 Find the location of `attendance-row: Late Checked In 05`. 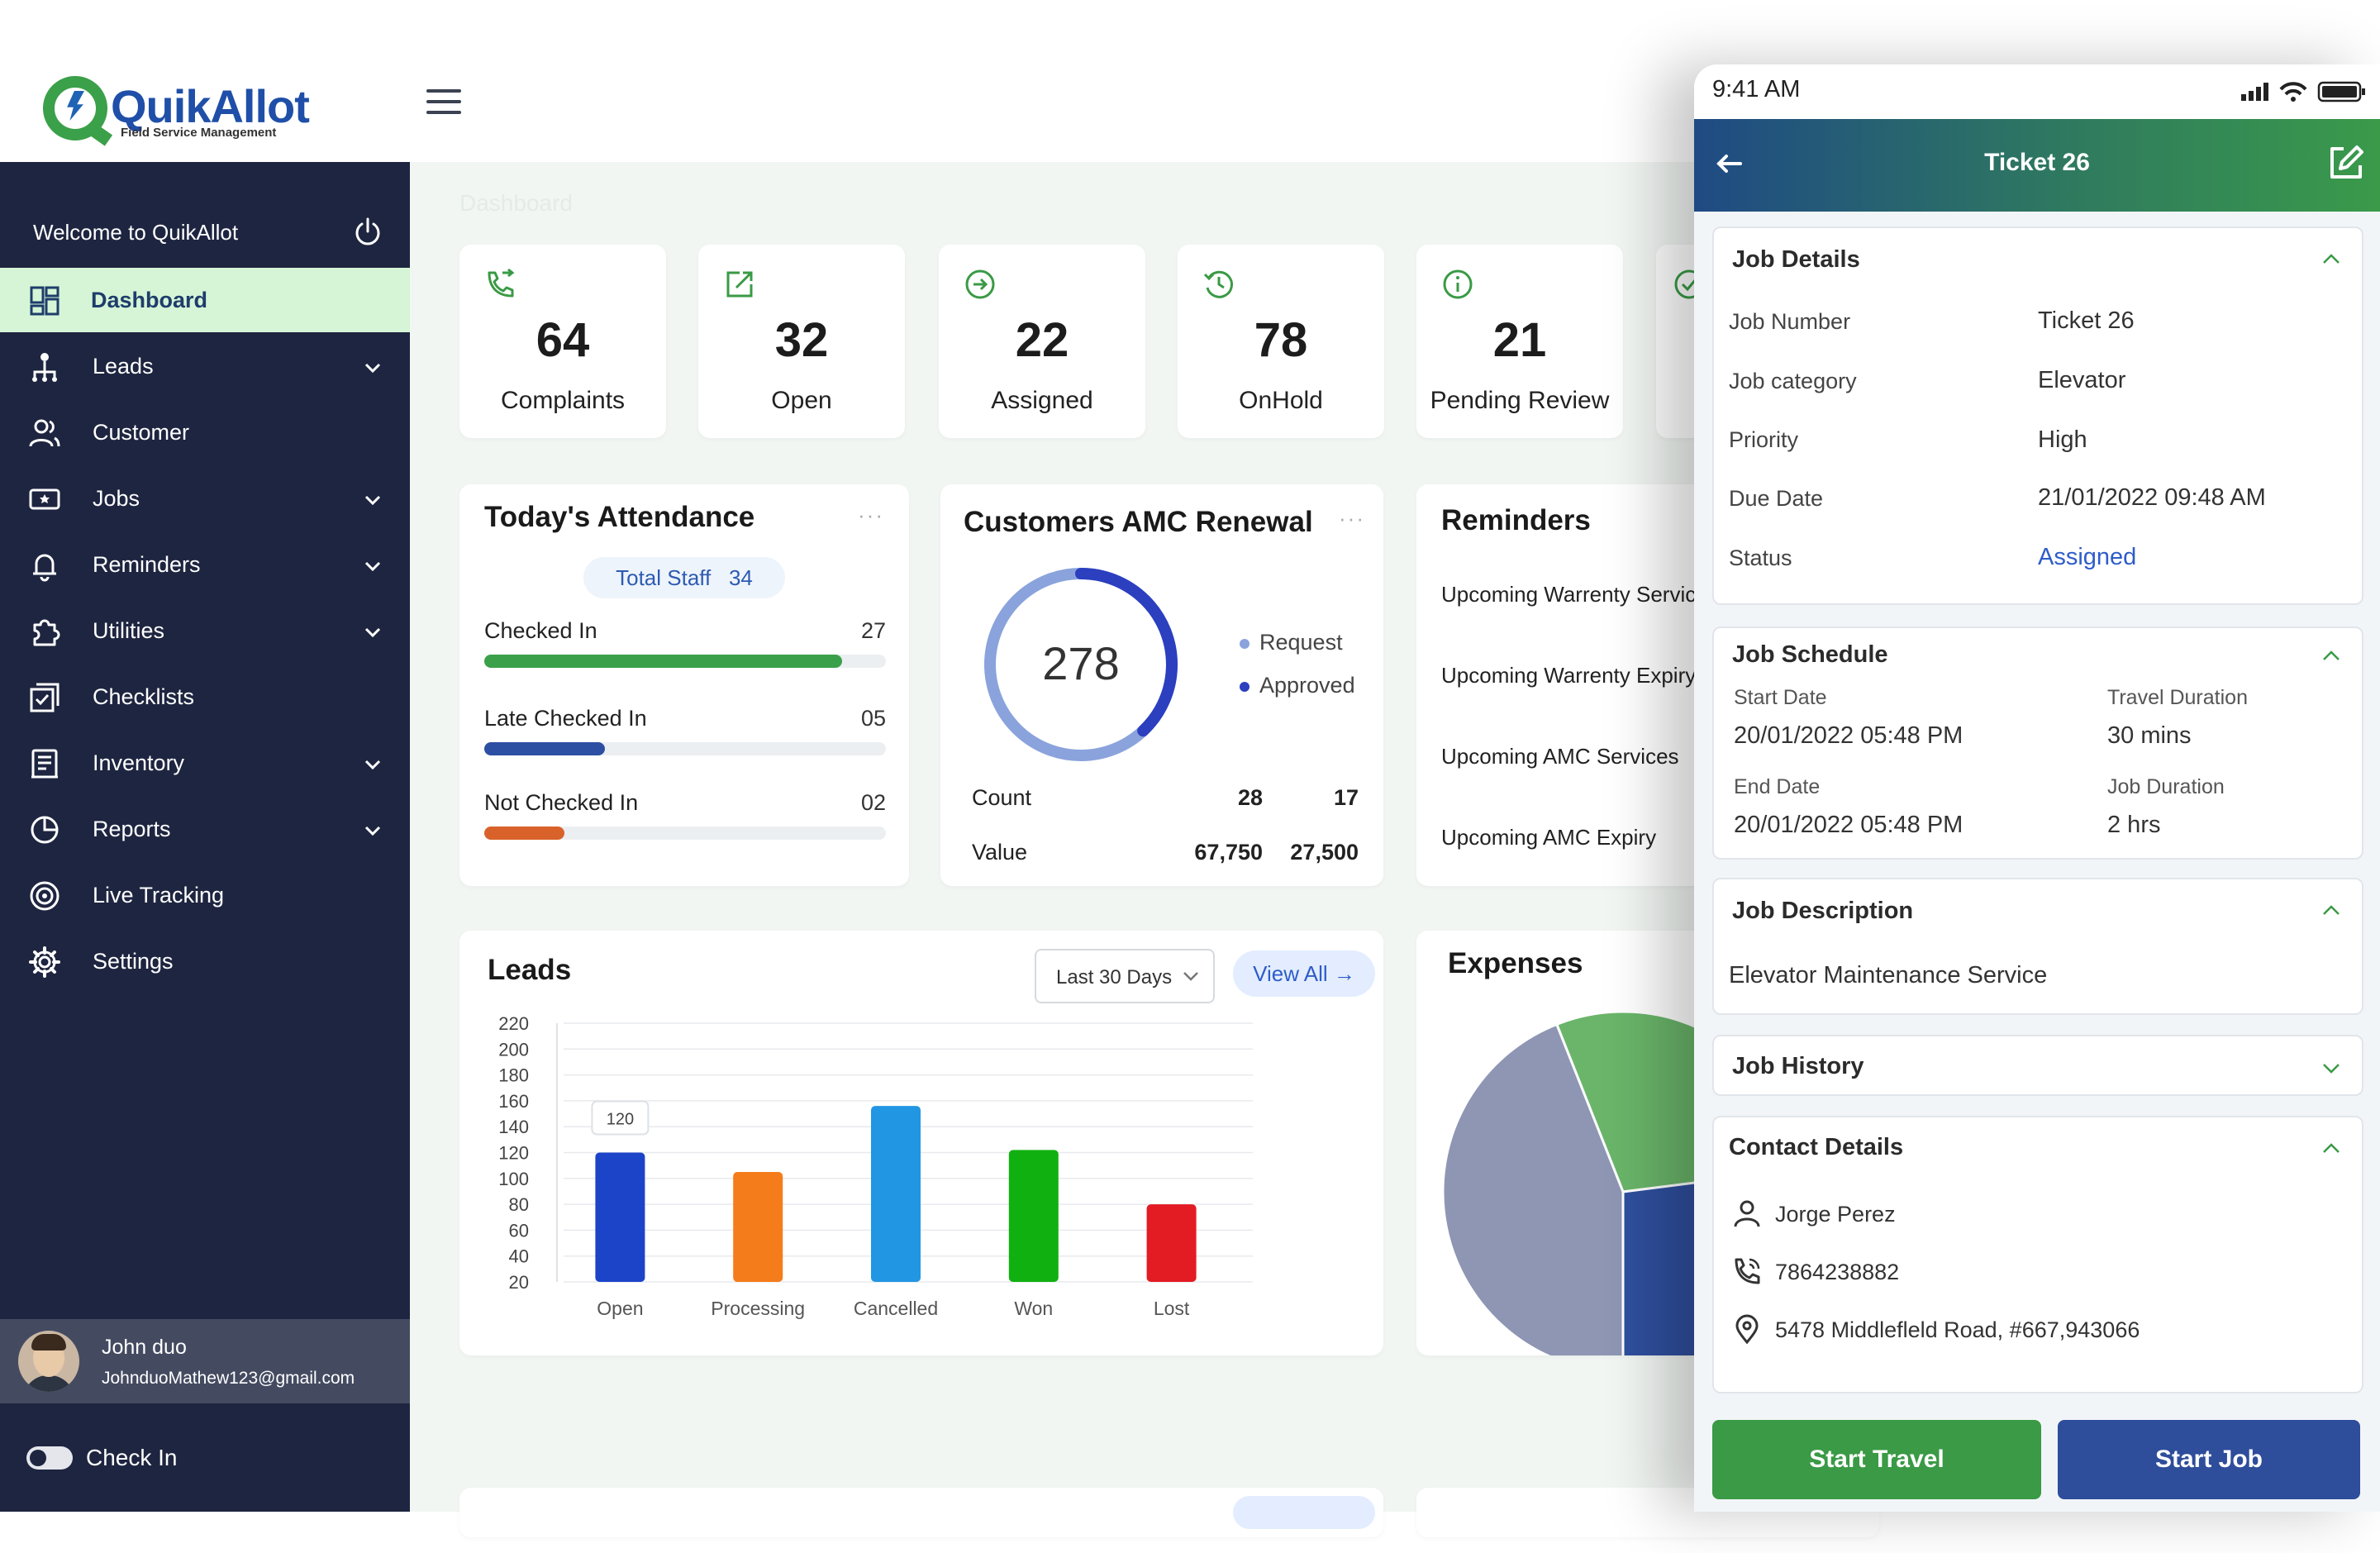

attendance-row: Late Checked In 05 is located at coordinates (685, 739).